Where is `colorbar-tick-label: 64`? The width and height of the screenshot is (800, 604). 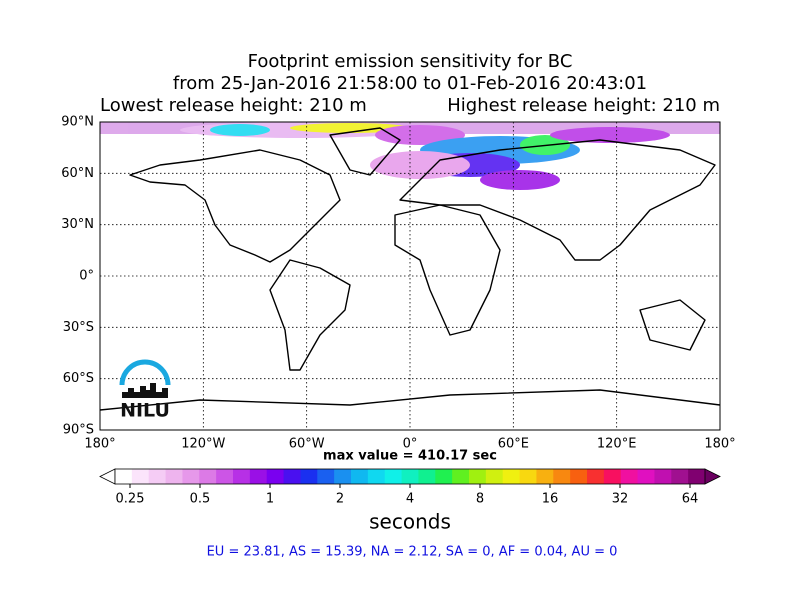 colorbar-tick-label: 64 is located at coordinates (690, 499).